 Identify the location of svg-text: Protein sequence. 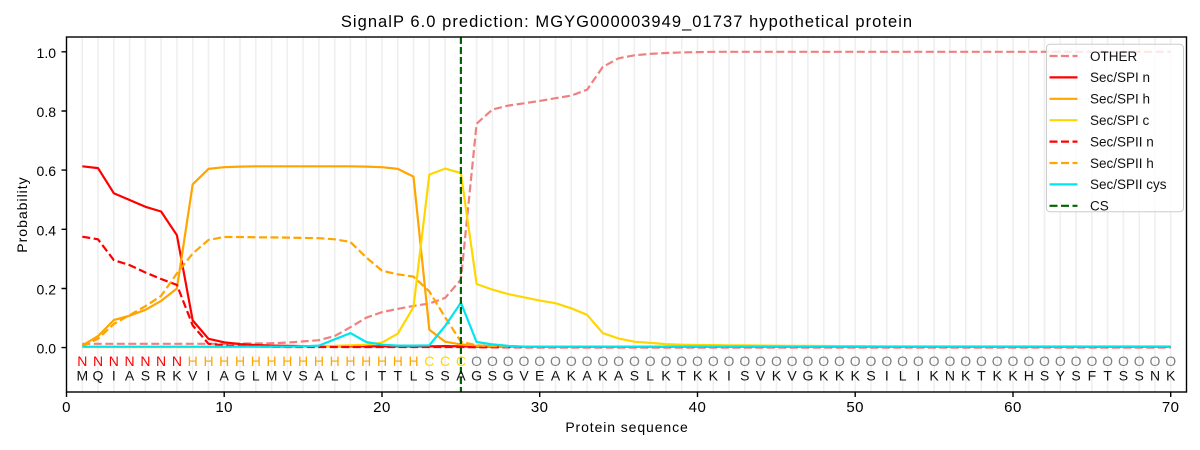
(626, 427).